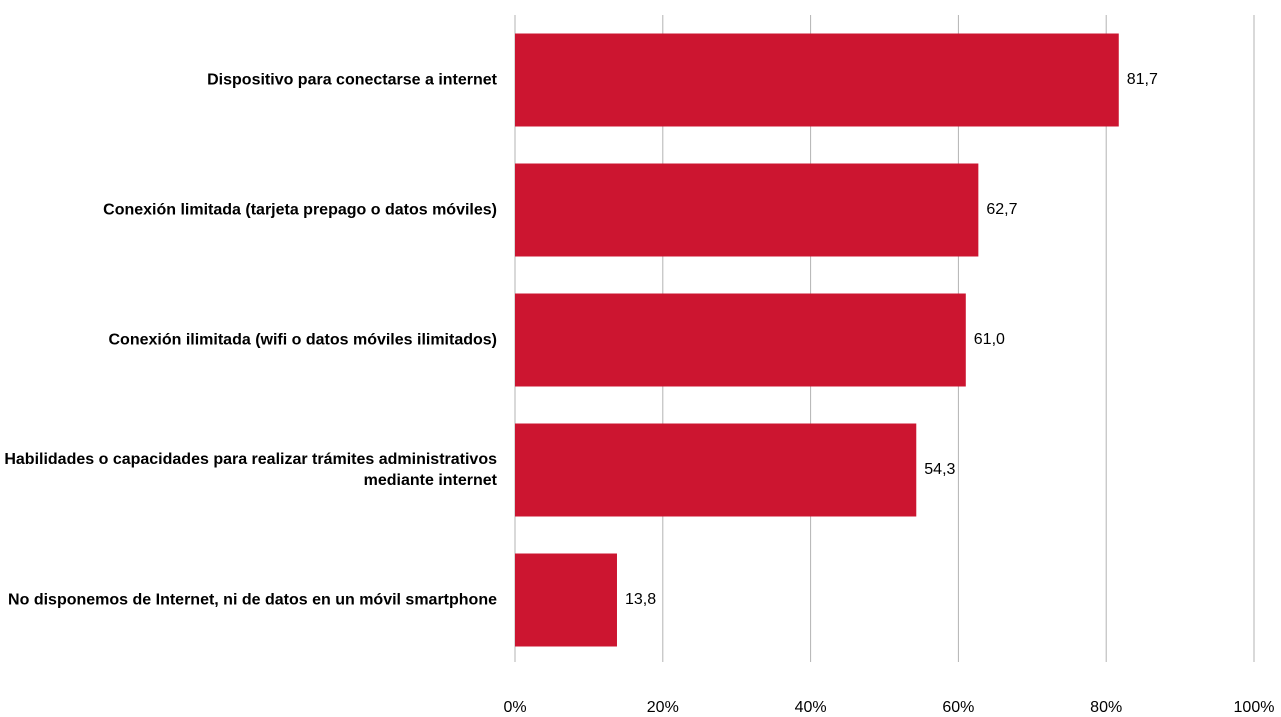  I want to click on value-label: 61,0, so click(989, 339).